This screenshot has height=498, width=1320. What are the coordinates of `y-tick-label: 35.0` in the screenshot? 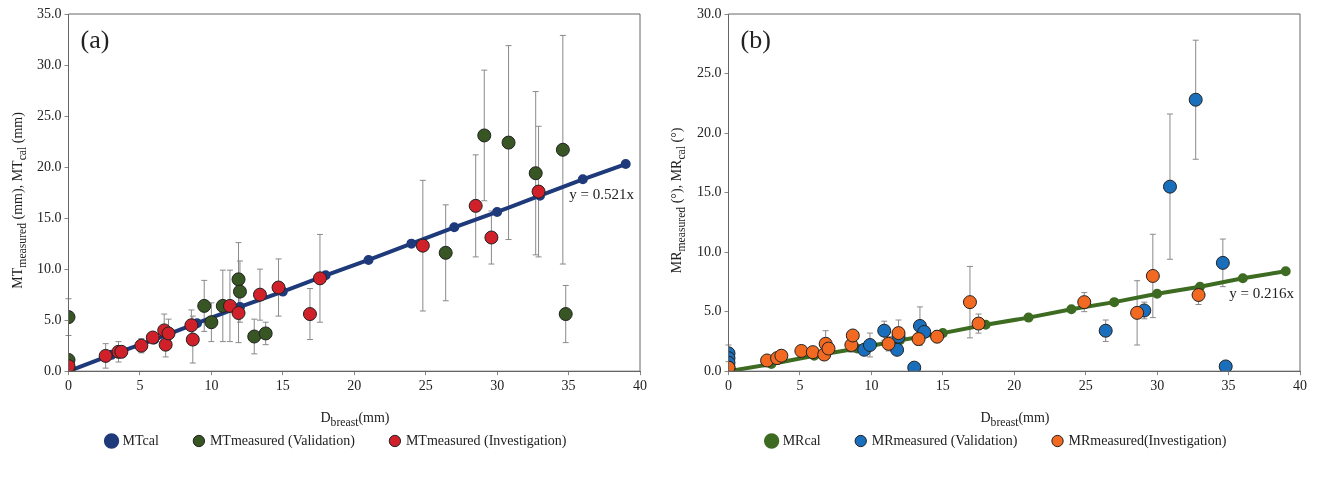 It's located at (49, 13).